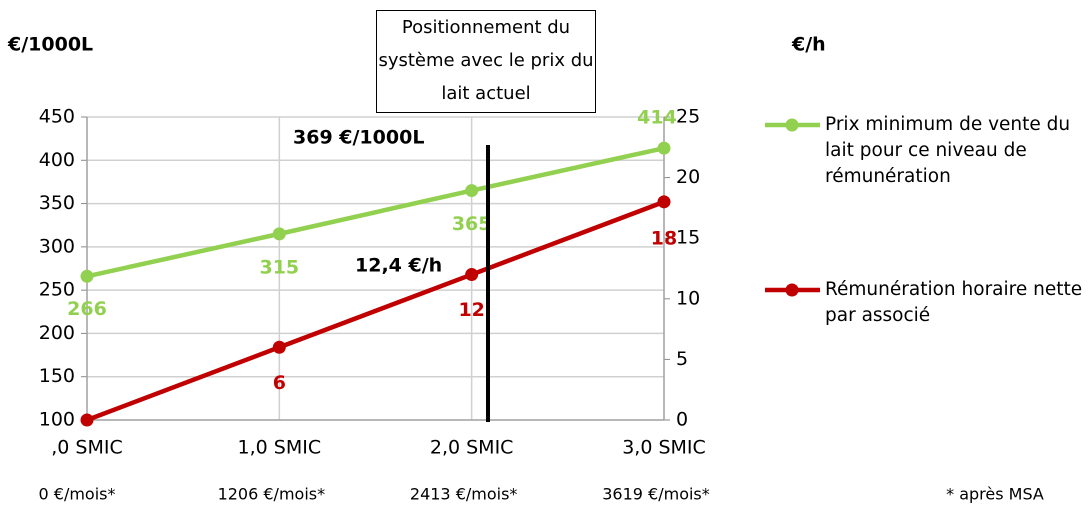 Image resolution: width=1089 pixels, height=506 pixels. I want to click on x-sub-label: 0 €/mois*, so click(77, 494).